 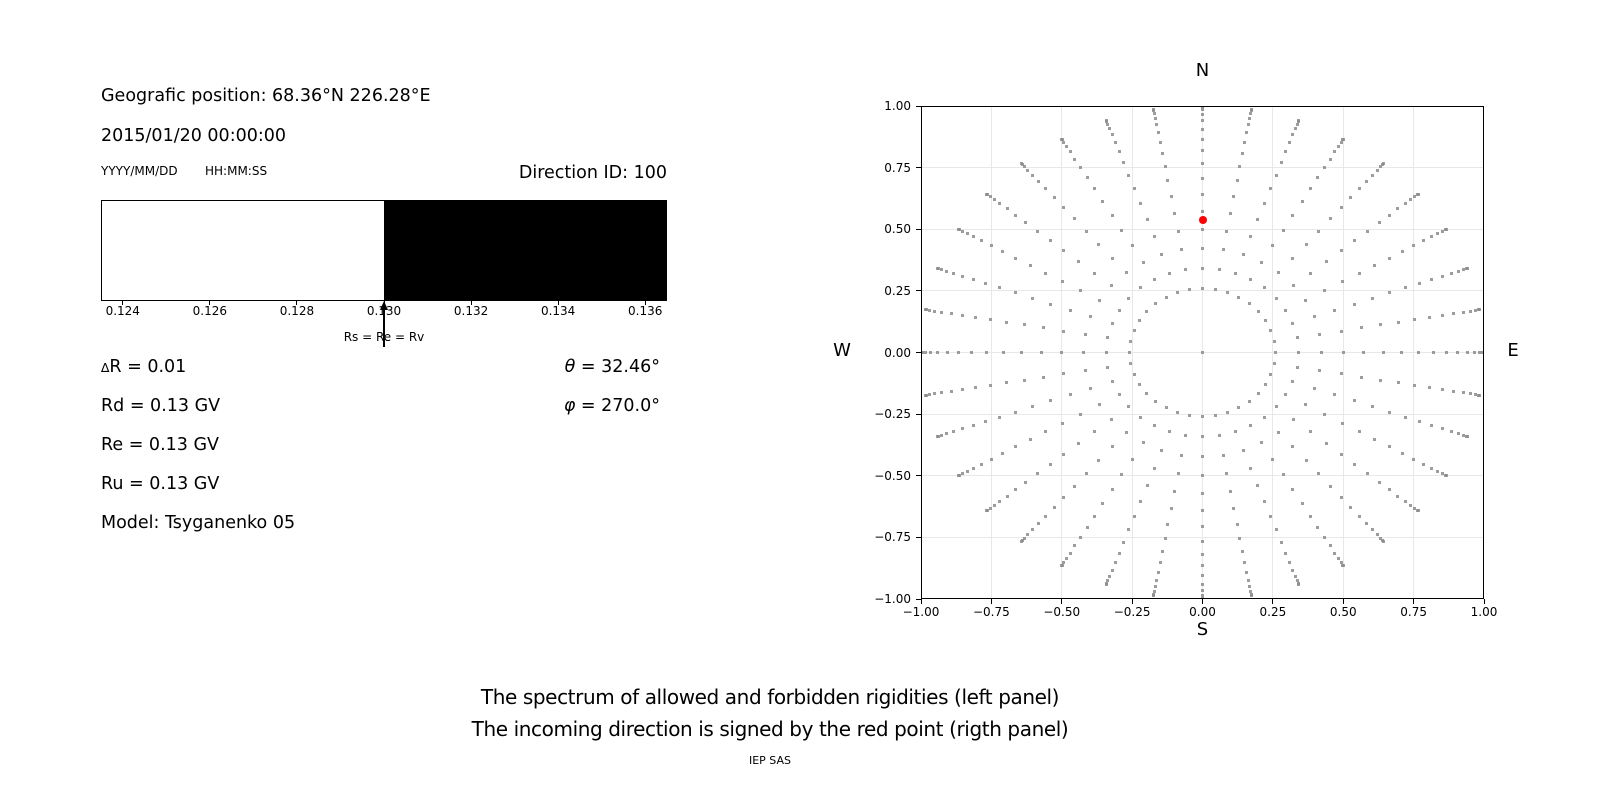 What do you see at coordinates (897, 229) in the screenshot?
I see `y-tick-label: 0.50` at bounding box center [897, 229].